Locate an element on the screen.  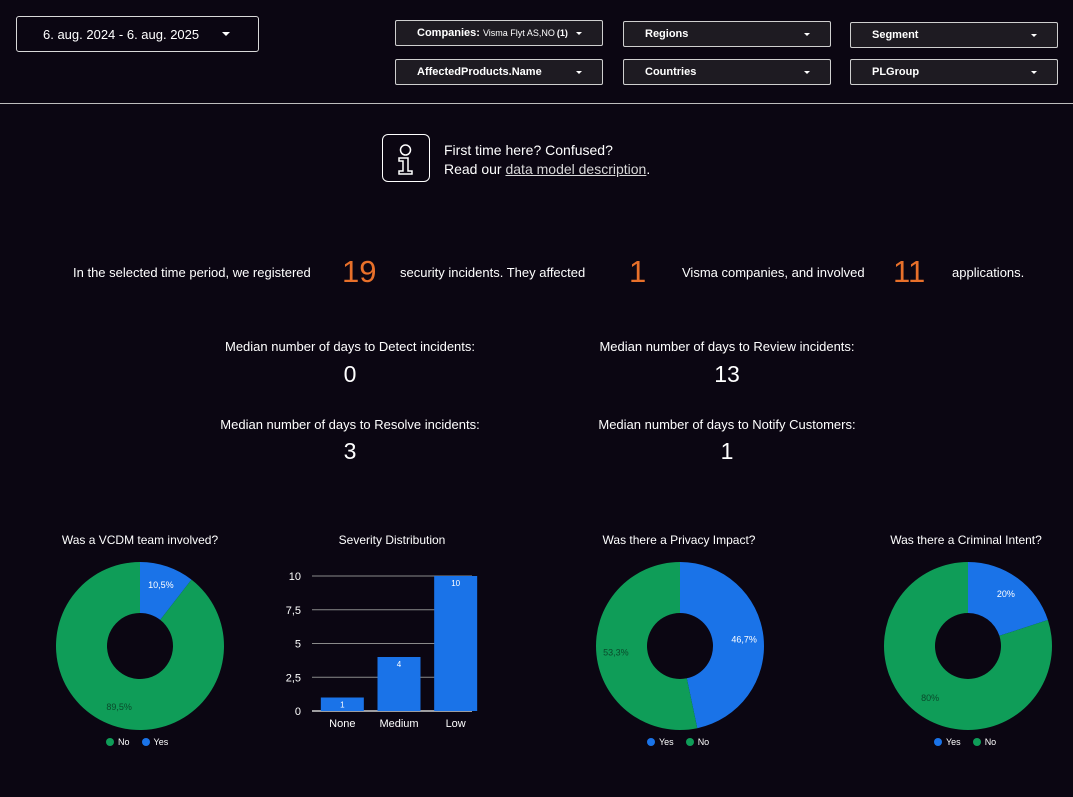
y-tick-label: 5 is located at coordinates (298, 645).